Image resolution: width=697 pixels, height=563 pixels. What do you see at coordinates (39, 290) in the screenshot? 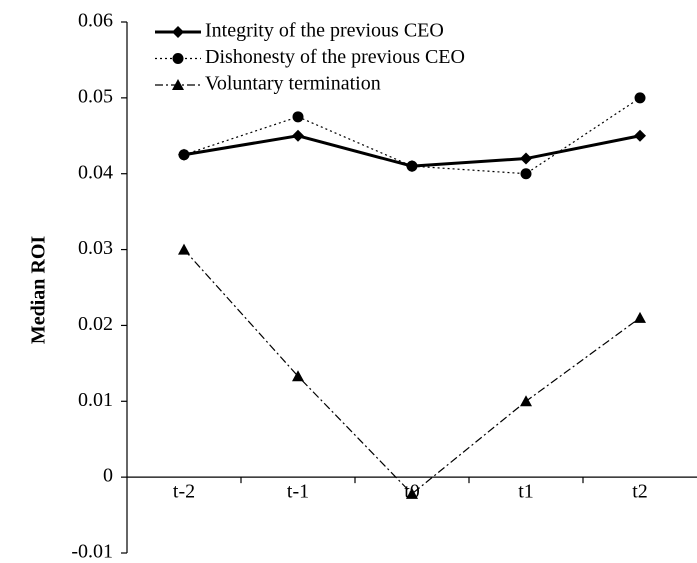
I see `y-axis-label: Median ROI` at bounding box center [39, 290].